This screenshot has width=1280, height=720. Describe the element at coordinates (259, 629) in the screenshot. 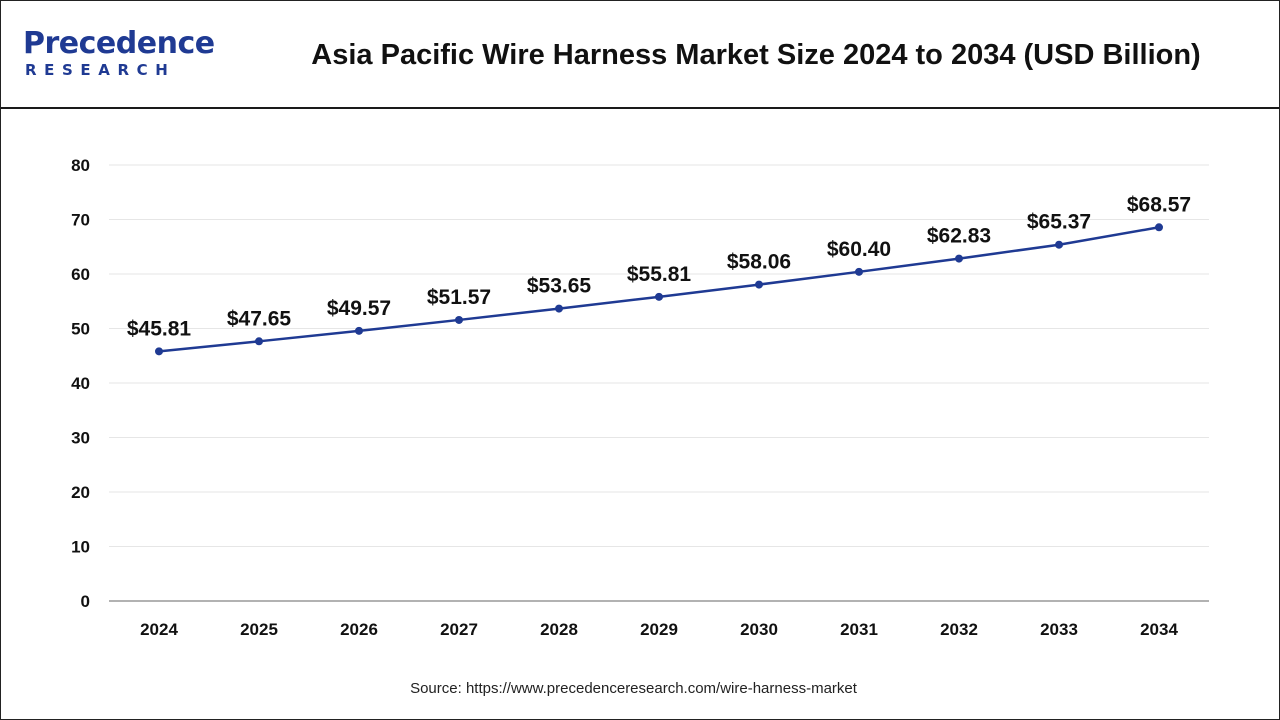

I see `x-tick-label: 2025` at that location.